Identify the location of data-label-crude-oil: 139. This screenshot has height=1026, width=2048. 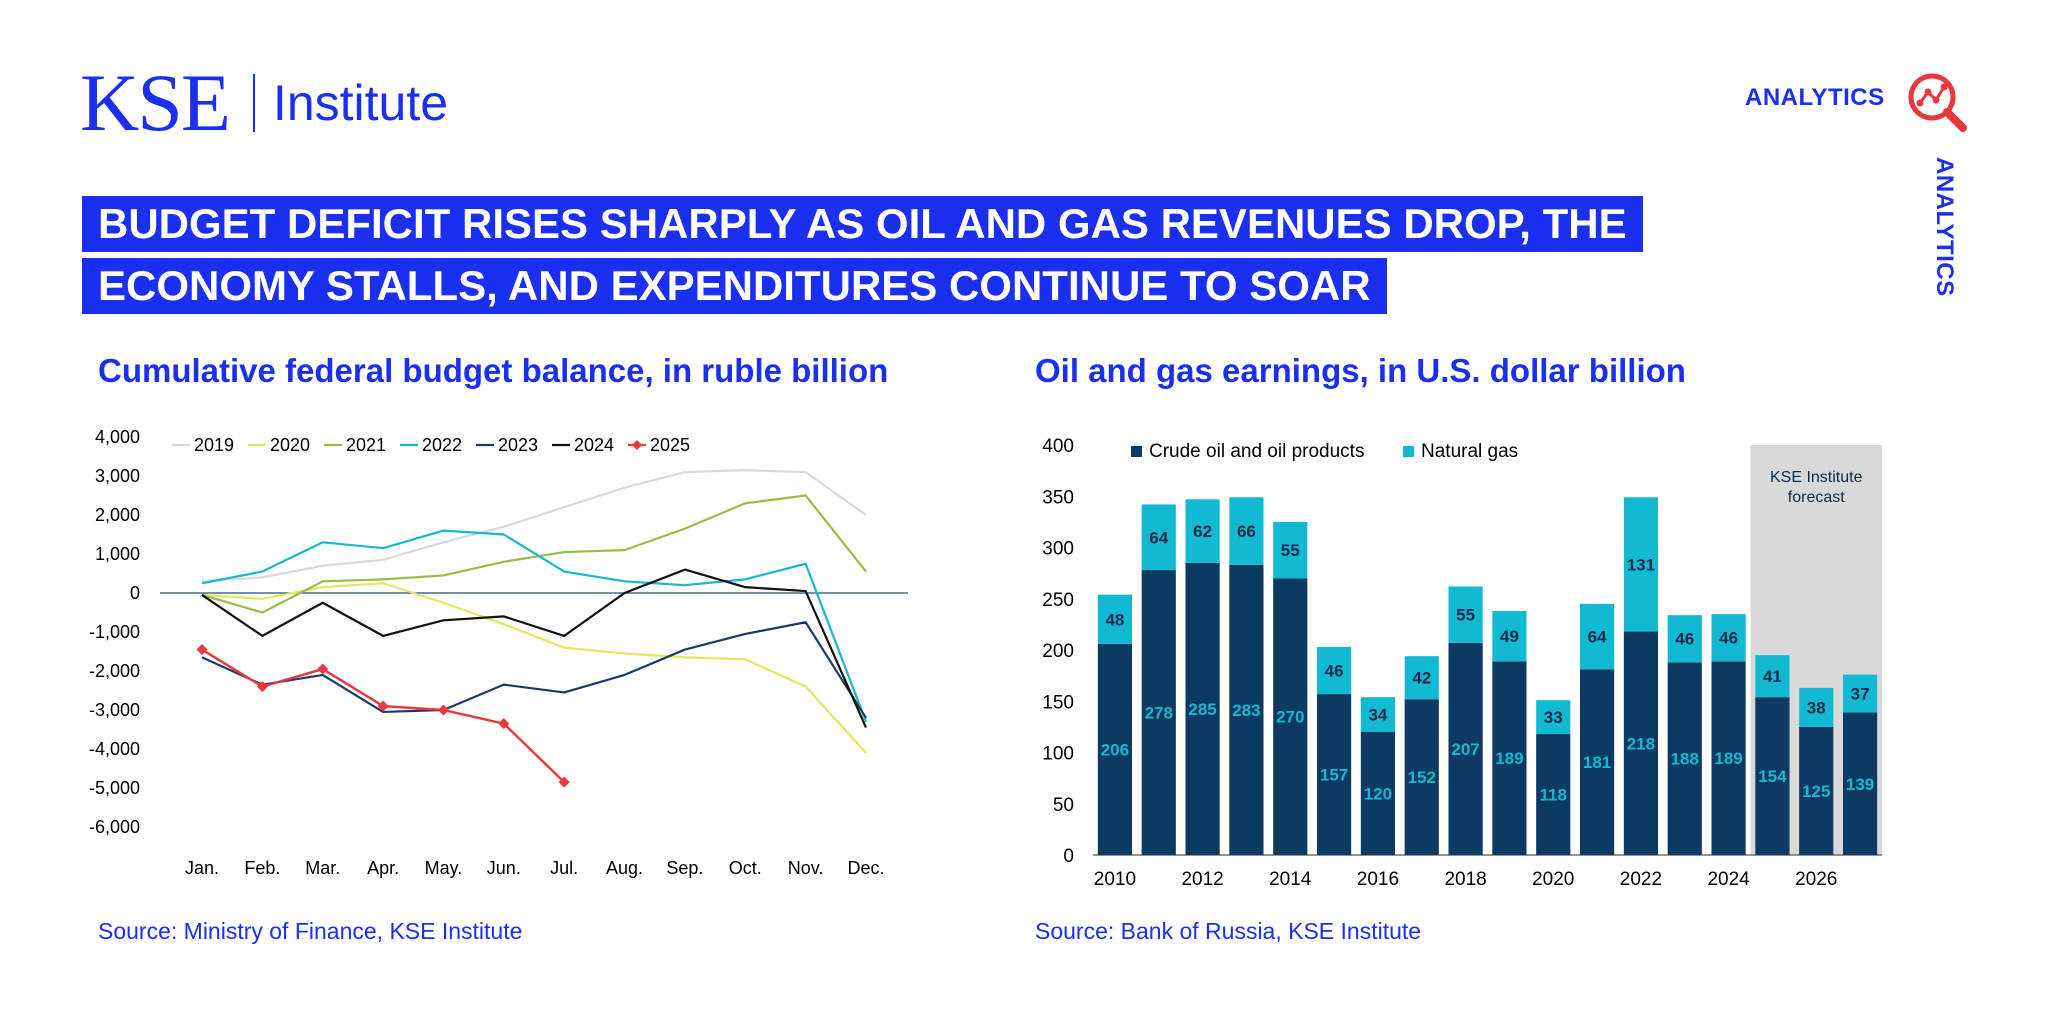
(1860, 784).